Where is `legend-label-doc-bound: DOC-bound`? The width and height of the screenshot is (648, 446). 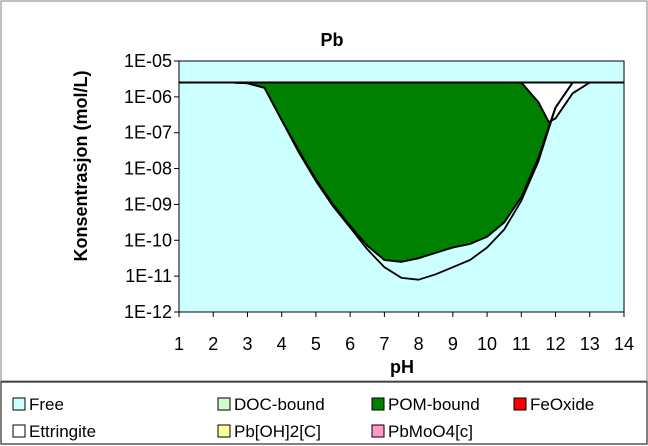
legend-label-doc-bound: DOC-bound is located at coordinates (279, 404).